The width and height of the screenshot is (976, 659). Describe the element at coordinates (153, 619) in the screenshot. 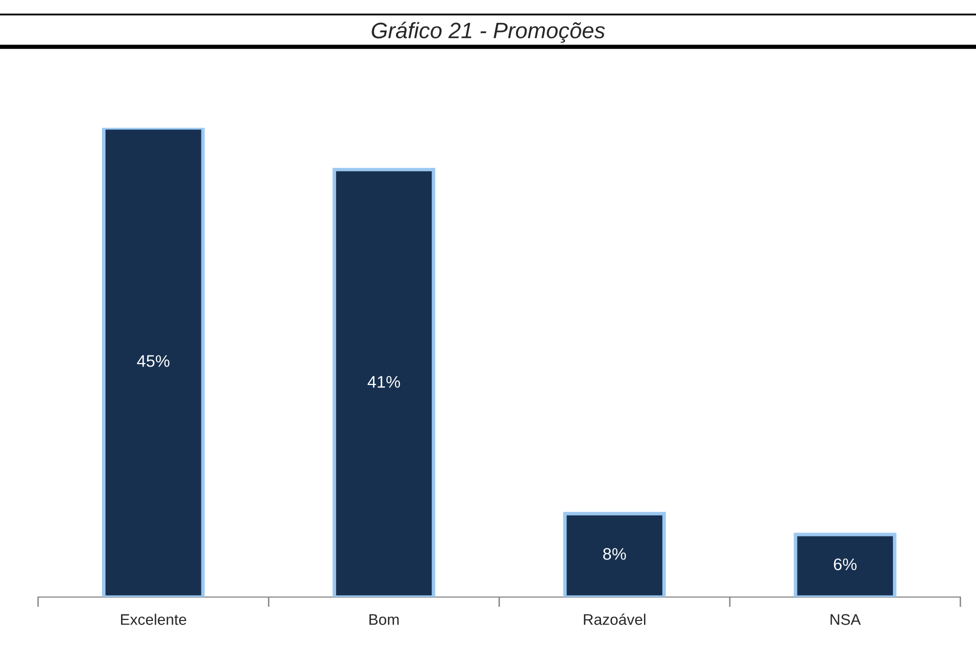

I see `x-tick-label: Excelente` at that location.